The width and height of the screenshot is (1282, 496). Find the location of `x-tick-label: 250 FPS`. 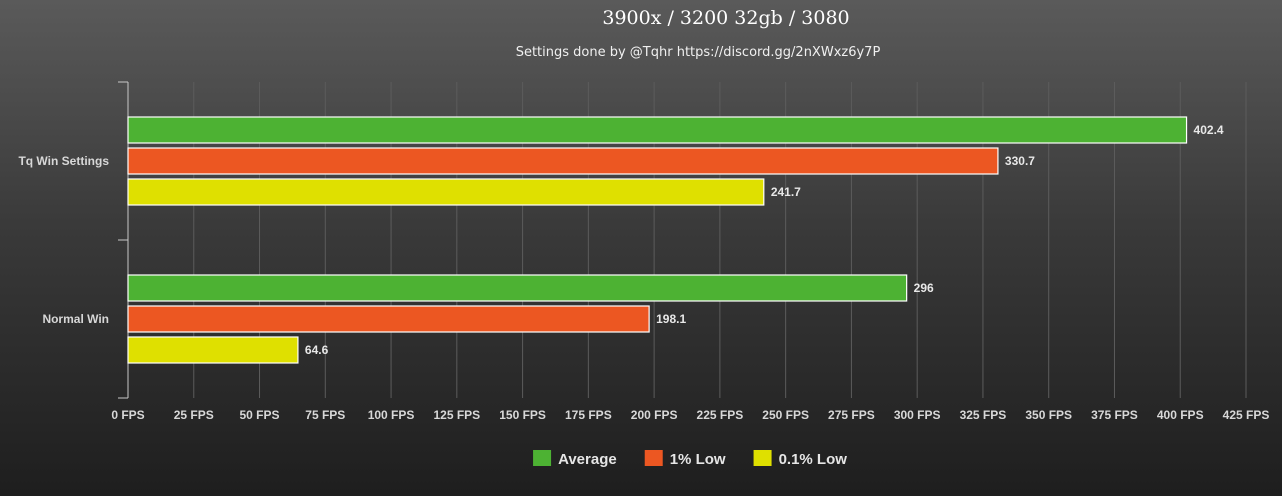

x-tick-label: 250 FPS is located at coordinates (785, 415).